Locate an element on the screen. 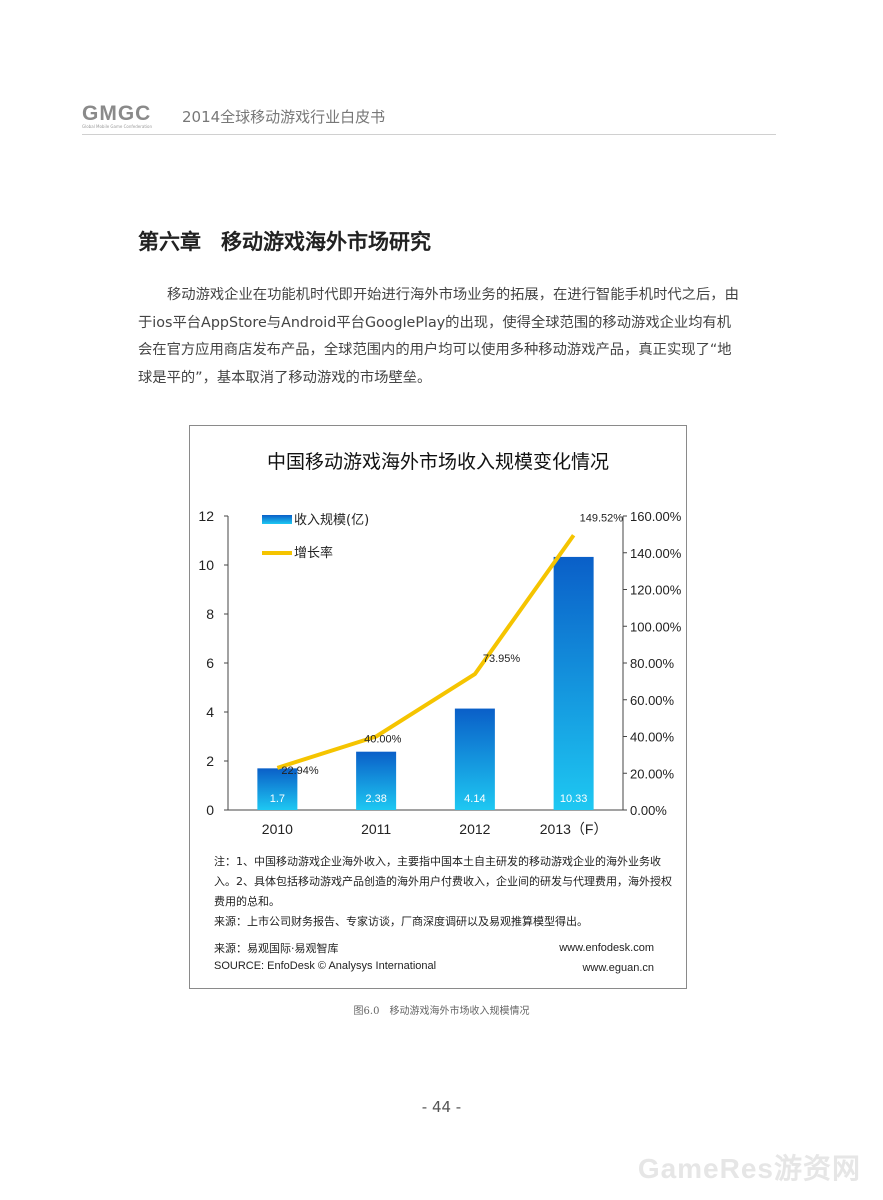 The height and width of the screenshot is (1200, 883). source-cn: 来源：易观国际·易观智库 is located at coordinates (276, 948).